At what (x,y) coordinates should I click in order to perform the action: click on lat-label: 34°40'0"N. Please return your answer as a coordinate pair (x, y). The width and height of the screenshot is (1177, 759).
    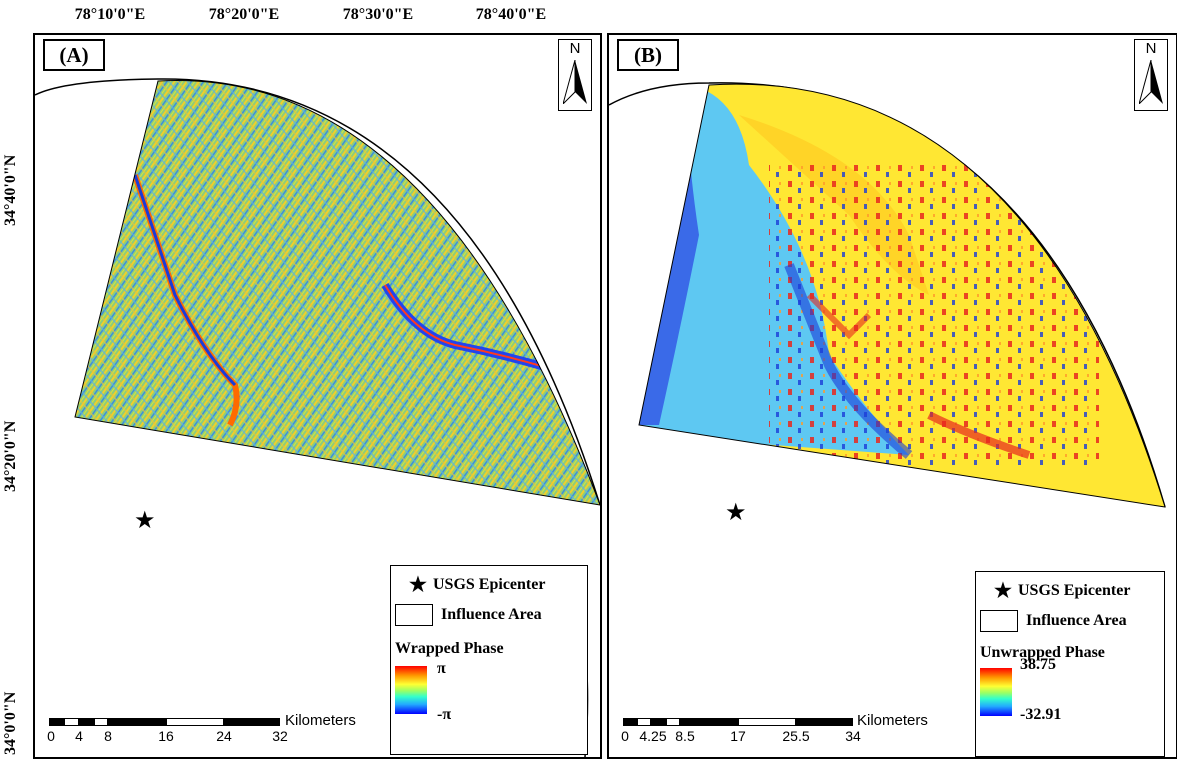
    Looking at the image, I should click on (10, 190).